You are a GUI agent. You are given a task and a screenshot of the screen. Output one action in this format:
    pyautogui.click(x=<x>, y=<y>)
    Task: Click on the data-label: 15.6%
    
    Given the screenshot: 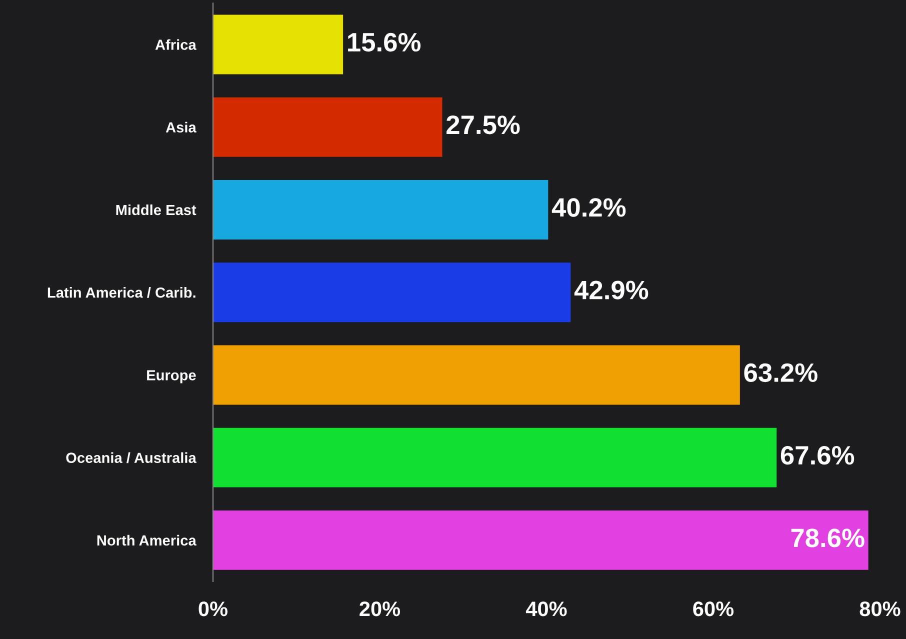 What is the action you would take?
    pyautogui.click(x=384, y=42)
    